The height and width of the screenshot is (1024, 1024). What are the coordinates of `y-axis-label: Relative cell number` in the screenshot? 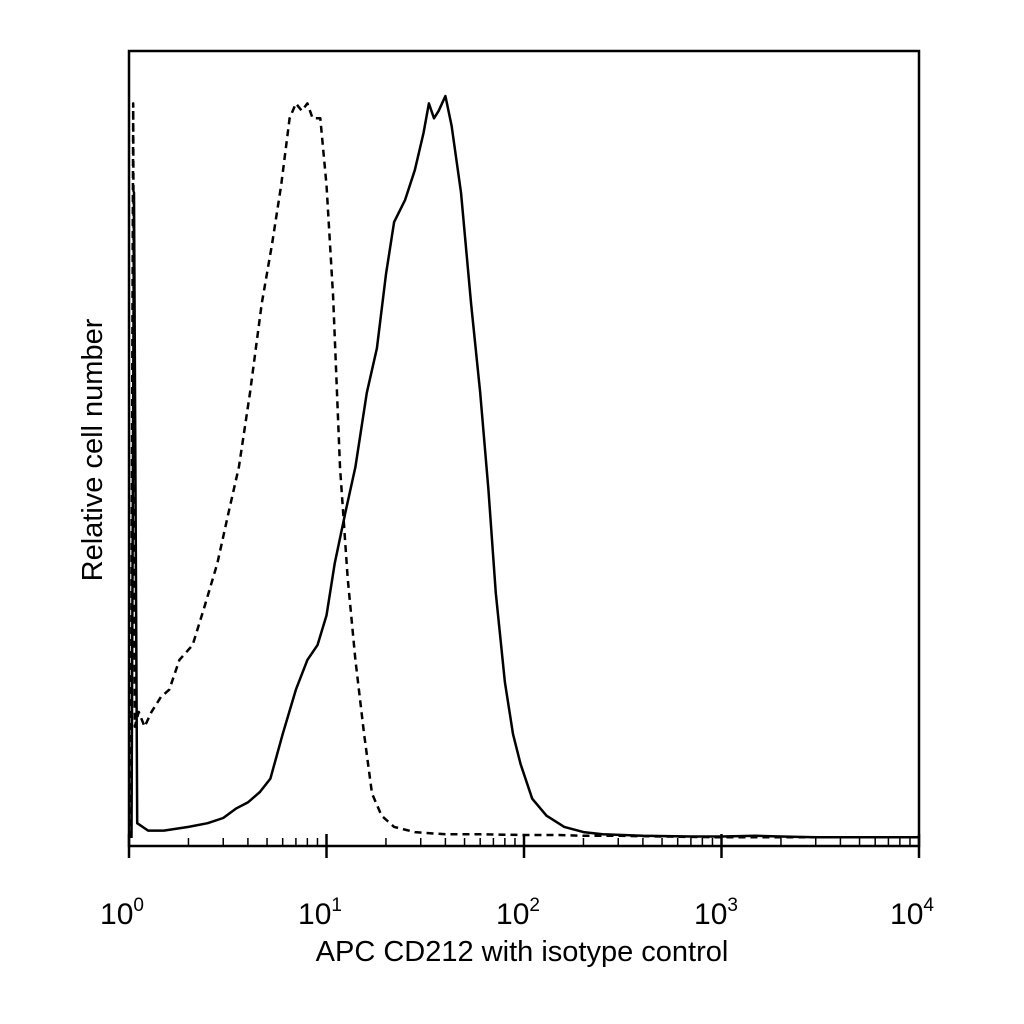 It's located at (93, 449).